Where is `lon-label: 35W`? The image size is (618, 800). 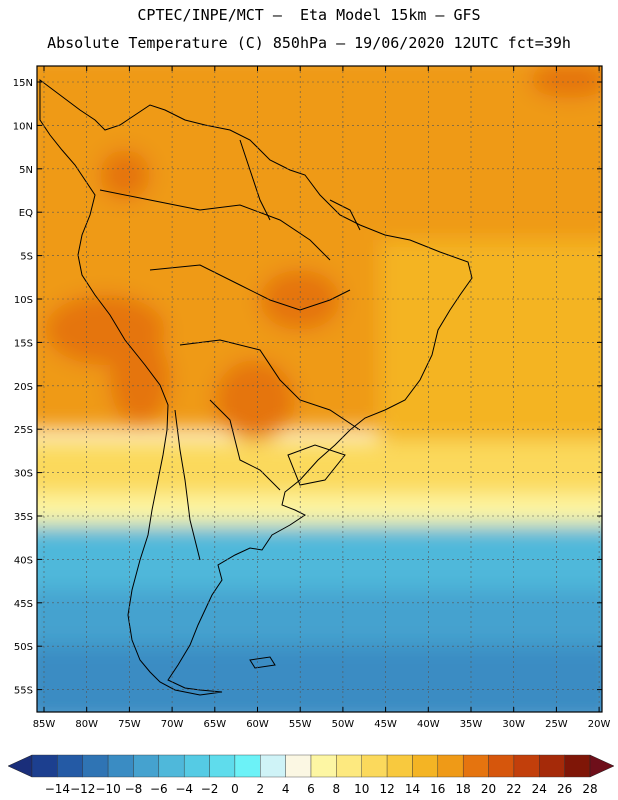 lon-label: 35W is located at coordinates (471, 724).